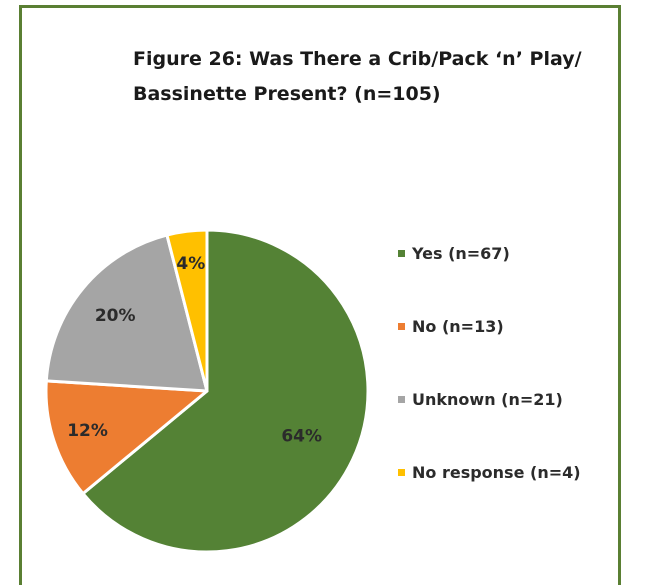  Describe the element at coordinates (487, 399) in the screenshot. I see `legend-label-2: Unknown (n=21)` at that location.